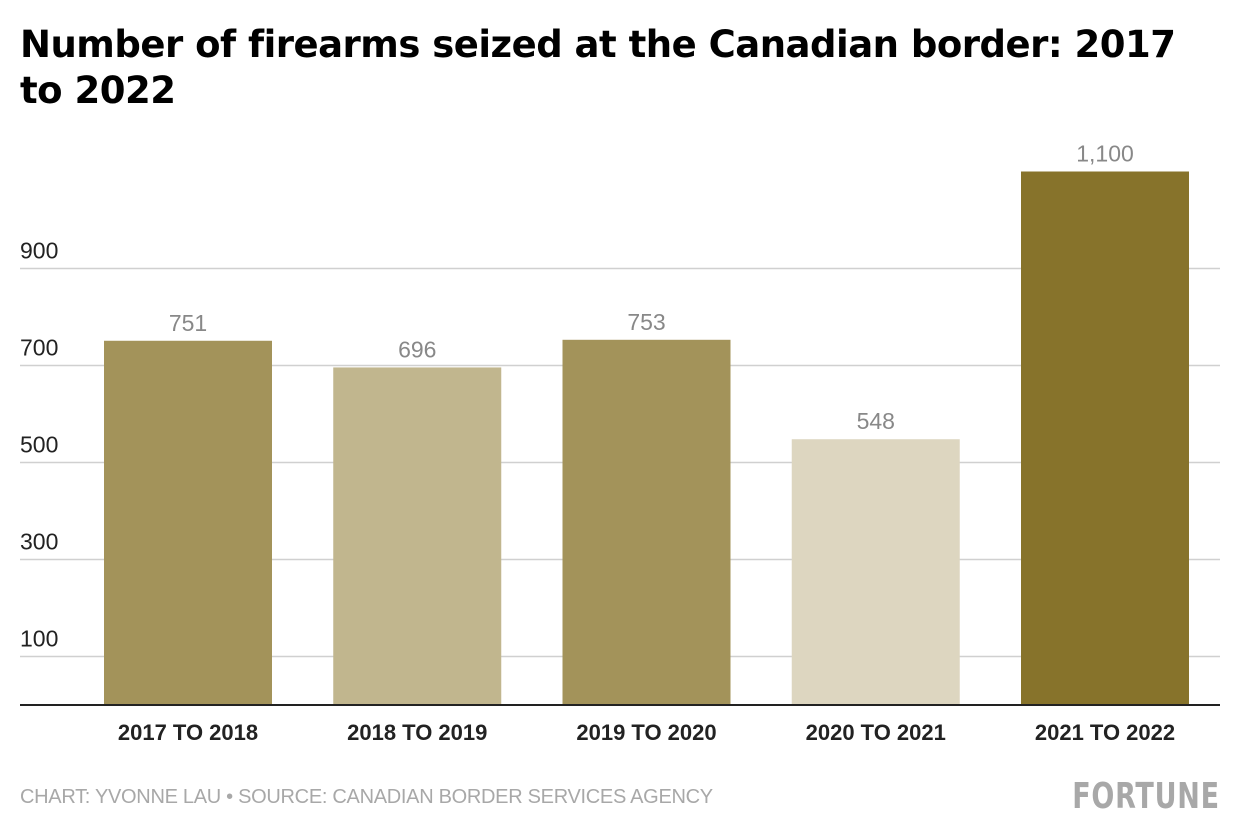 This screenshot has width=1240, height=840. What do you see at coordinates (39, 542) in the screenshot?
I see `y-tick-label: 300` at bounding box center [39, 542].